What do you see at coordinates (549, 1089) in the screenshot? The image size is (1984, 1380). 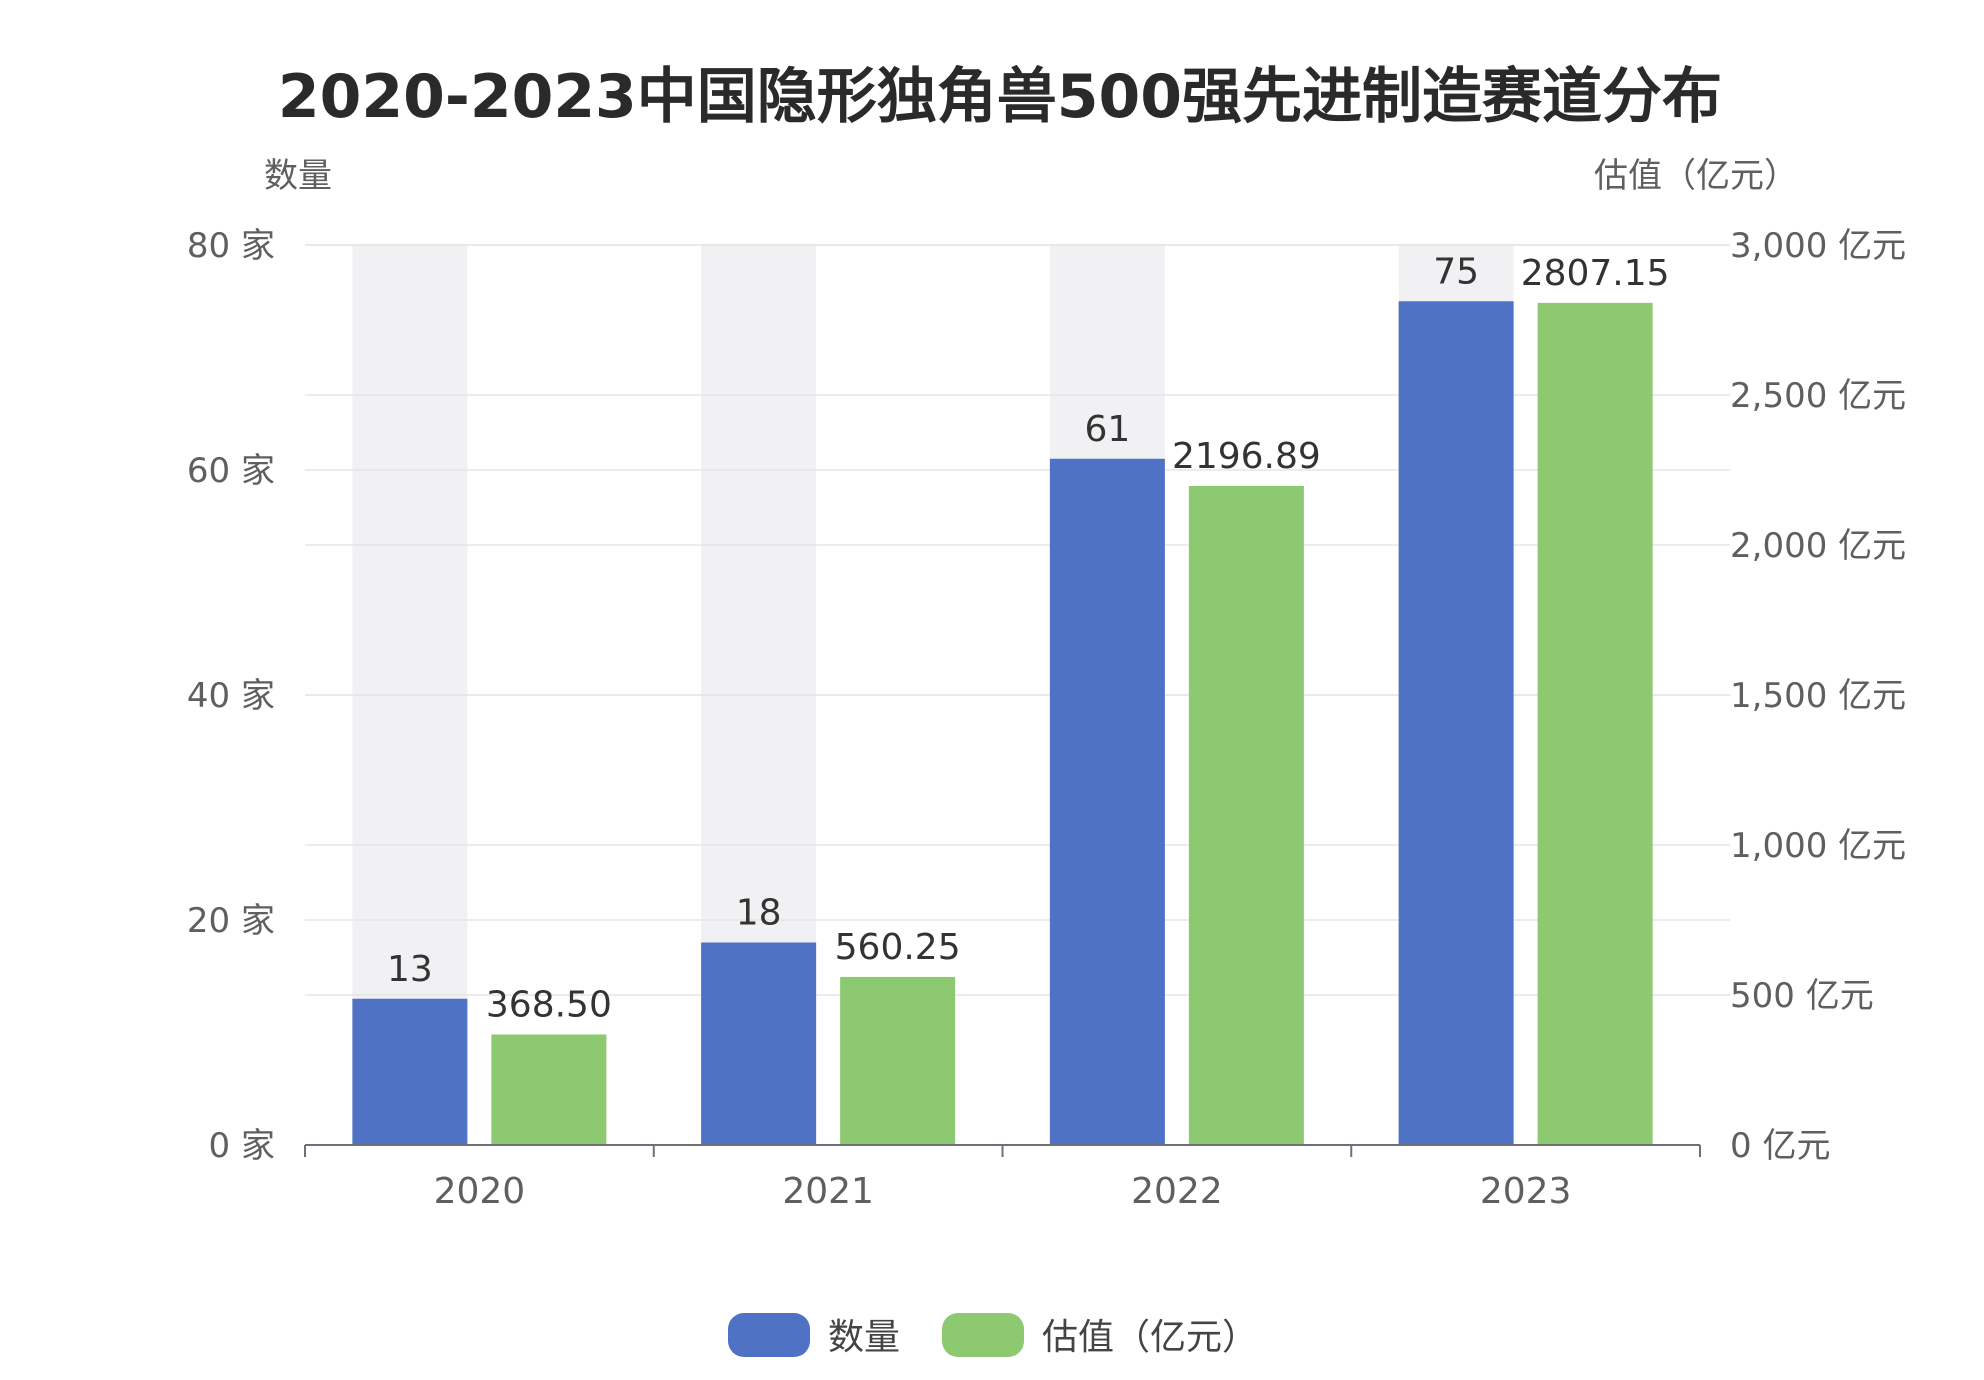 I see `bar-valuation-2020` at bounding box center [549, 1089].